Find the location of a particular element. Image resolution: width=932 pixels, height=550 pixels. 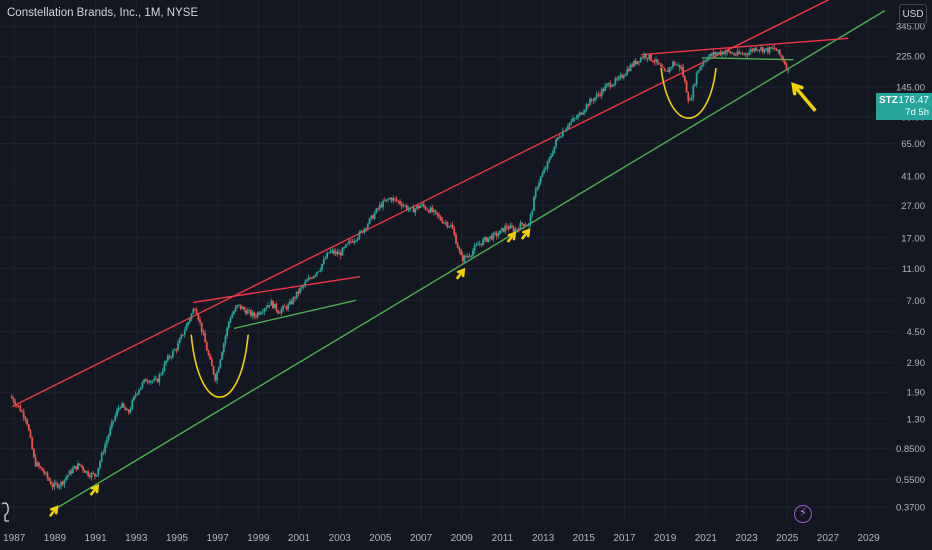

person-tool-icon is located at coordinates (6, 512).